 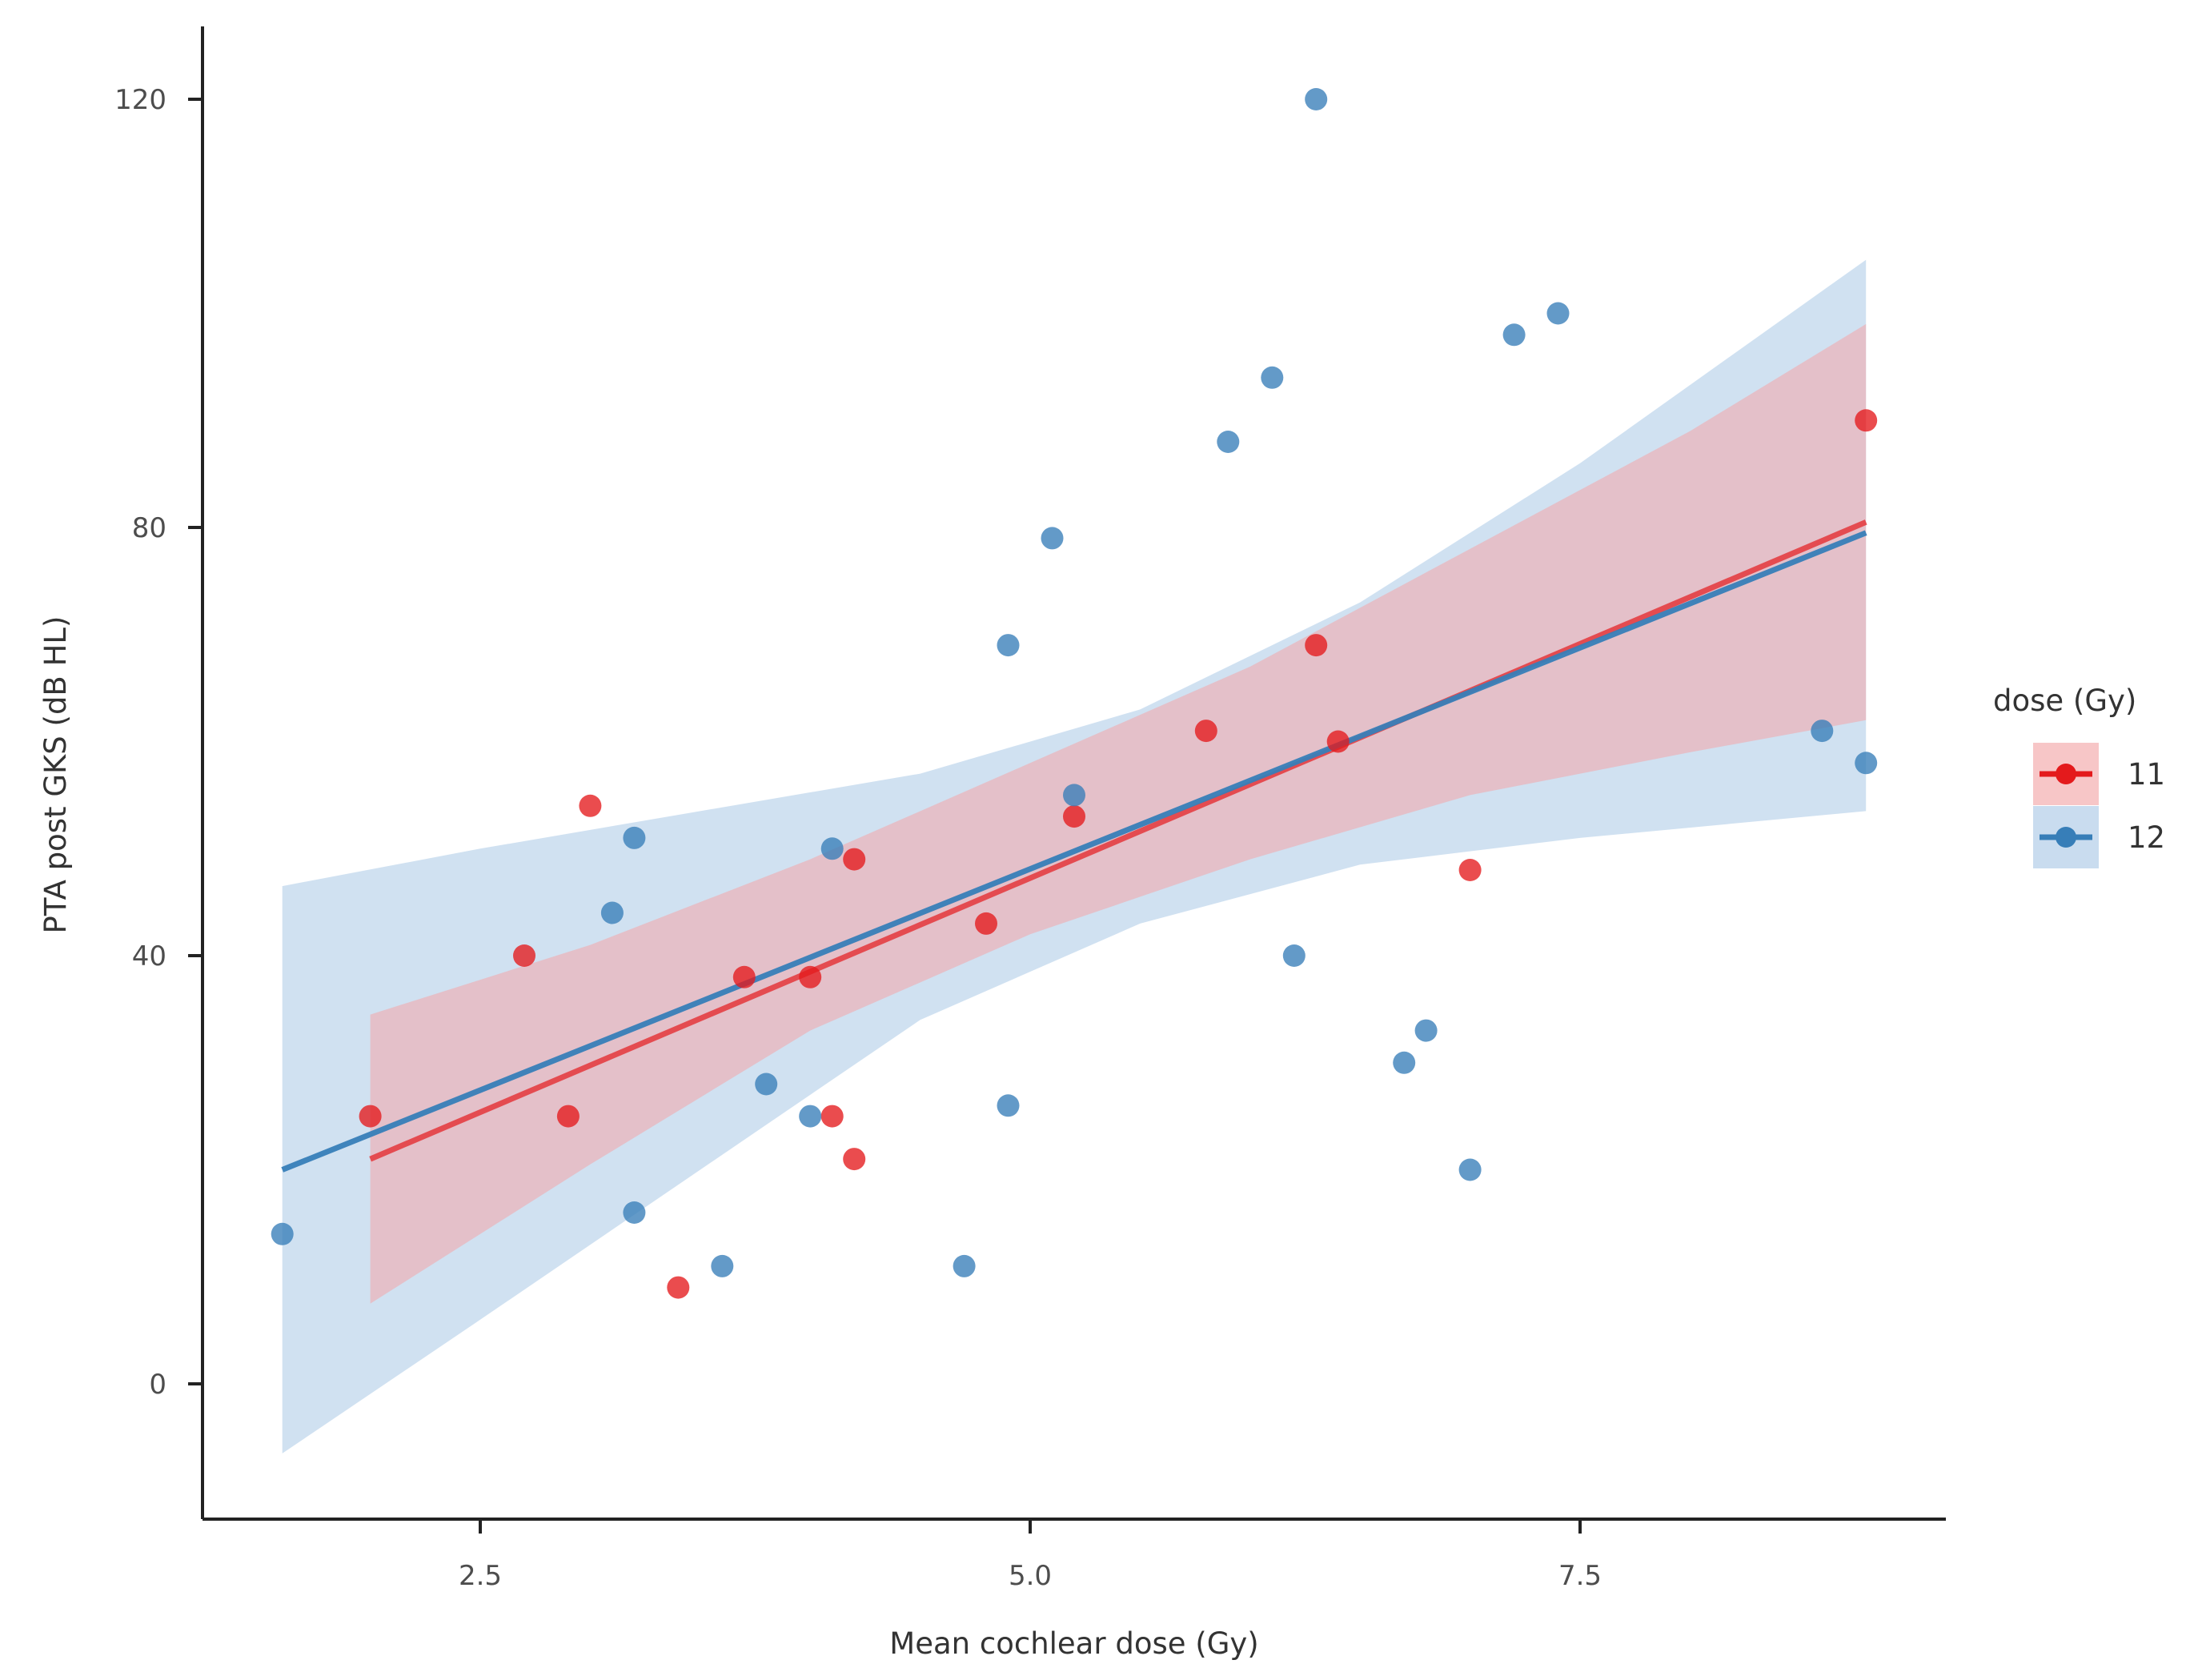 I want to click on legend: dose (Gy) 11 12, so click(x=2079, y=776).